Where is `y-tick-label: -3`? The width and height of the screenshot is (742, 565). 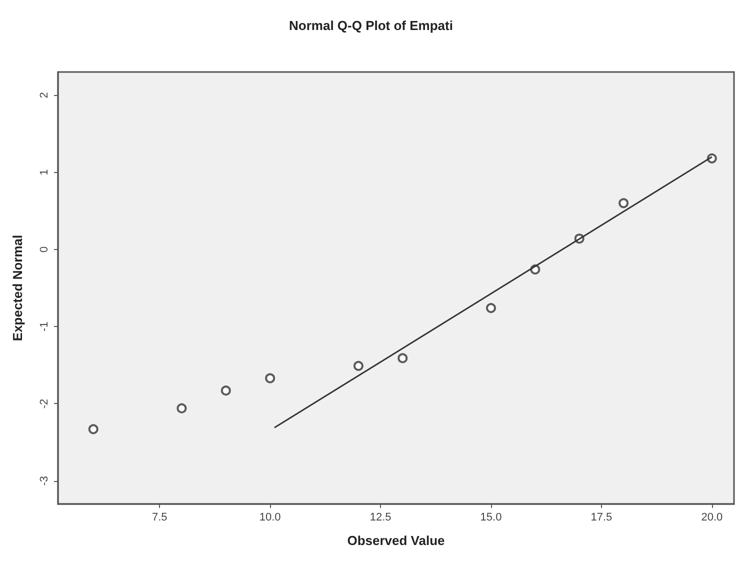
y-tick-label: -3 is located at coordinates (44, 481).